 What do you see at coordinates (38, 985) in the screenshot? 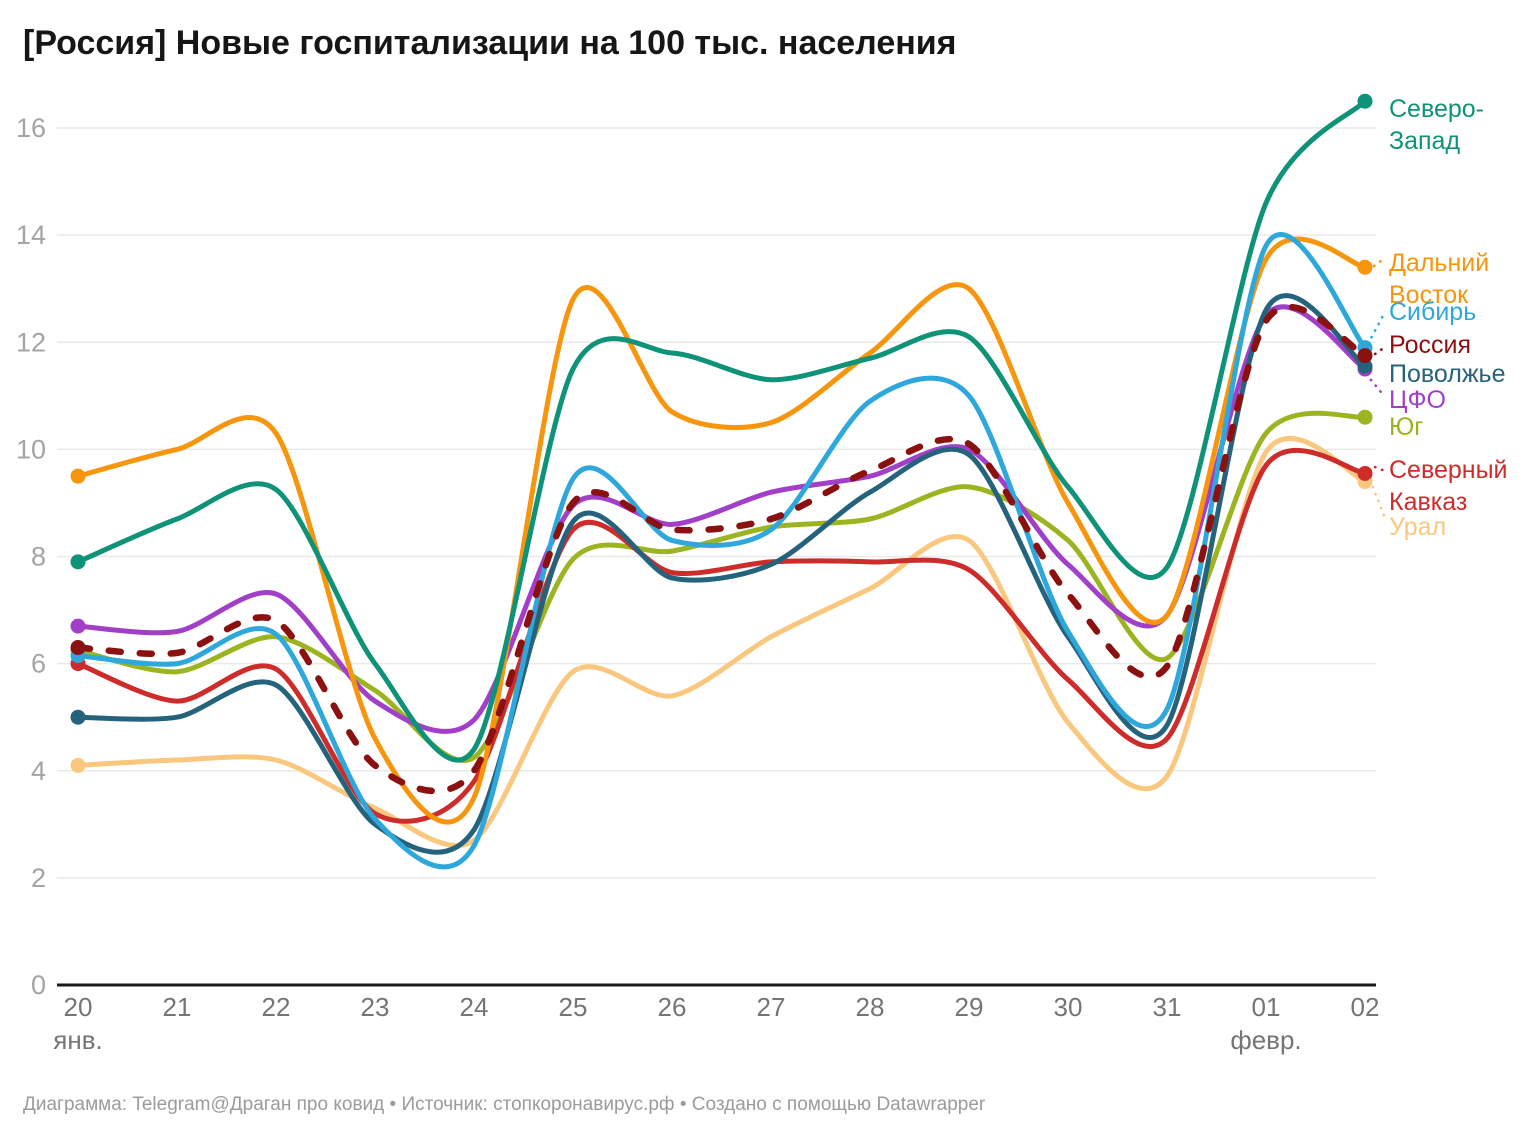
I see `y-tick-label-0: 0` at bounding box center [38, 985].